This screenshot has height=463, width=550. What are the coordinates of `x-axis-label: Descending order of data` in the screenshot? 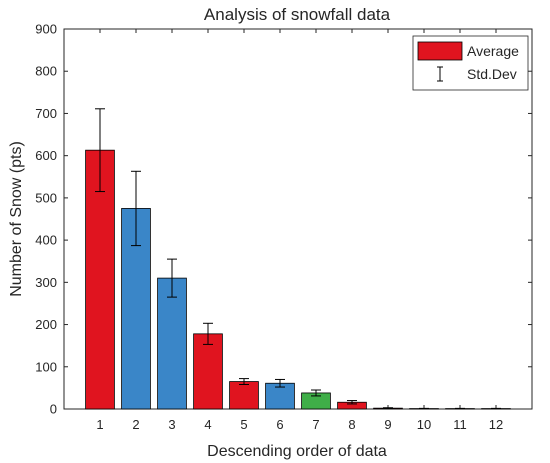 It's located at (297, 451).